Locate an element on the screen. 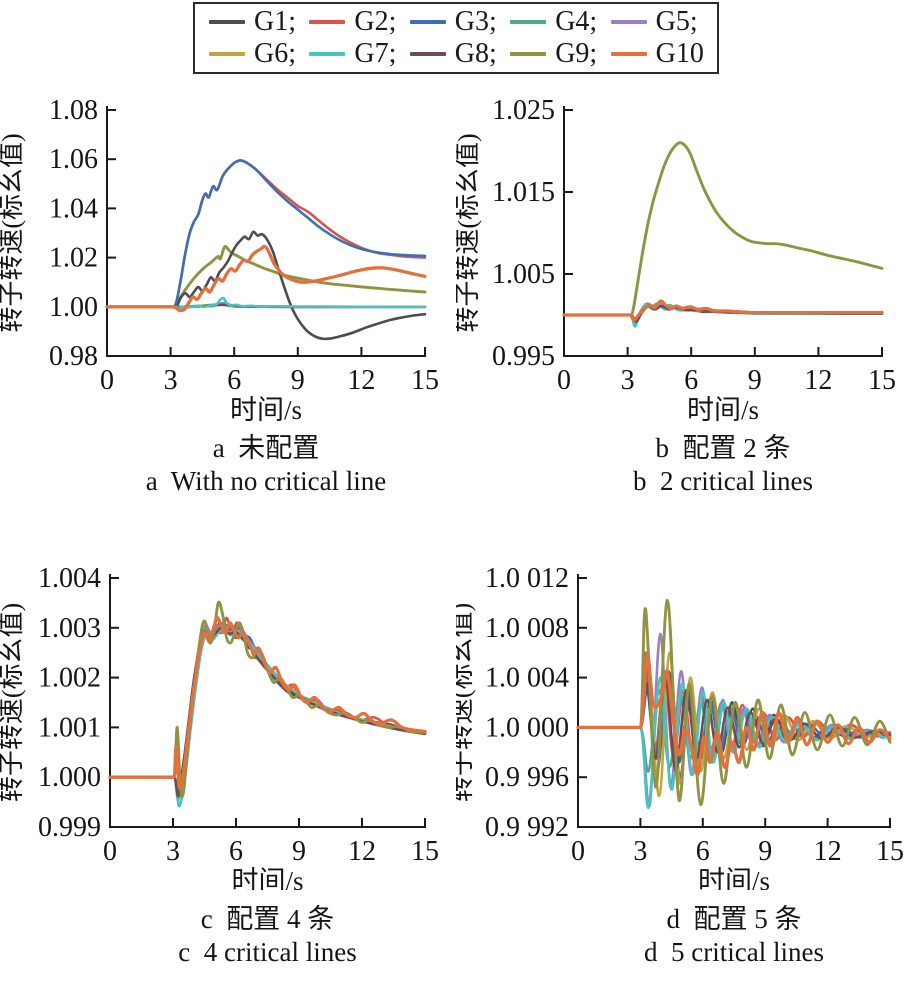 The height and width of the screenshot is (995, 911). legend-label-g10: G10 is located at coordinates (679, 53).